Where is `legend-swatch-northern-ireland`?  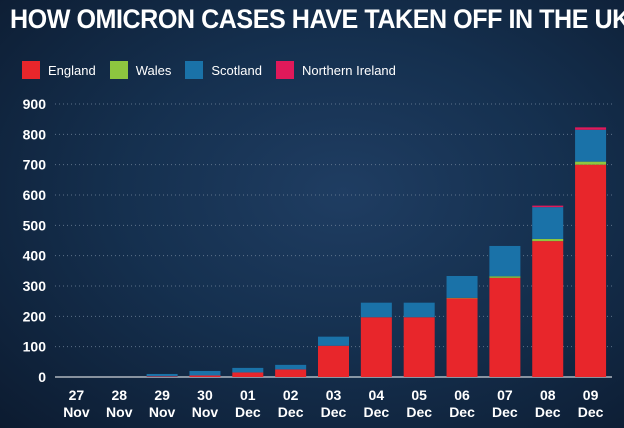 legend-swatch-northern-ireland is located at coordinates (284, 70).